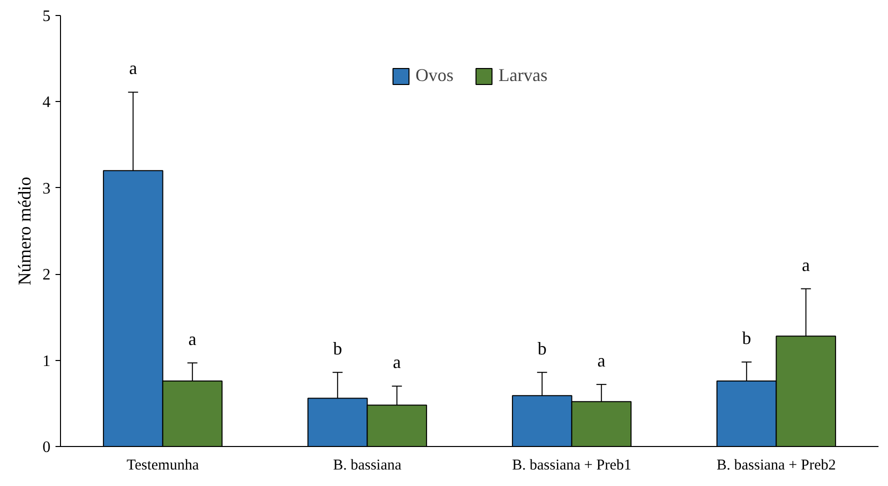 The height and width of the screenshot is (486, 888). What do you see at coordinates (46, 189) in the screenshot?
I see `y-tick-label: 3` at bounding box center [46, 189].